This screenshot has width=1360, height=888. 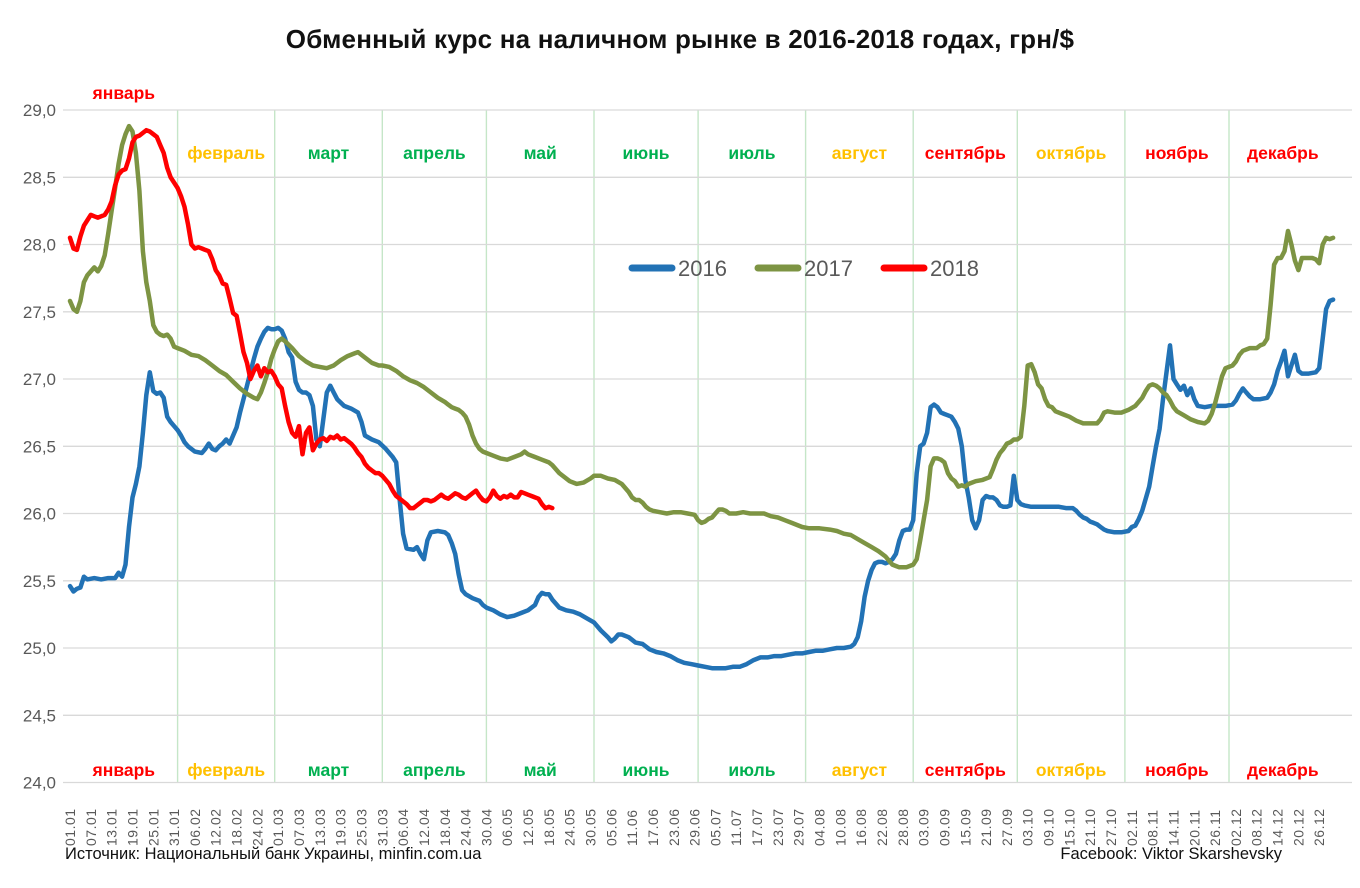 I want to click on x-axis-label: 27.09, so click(x=1007, y=827).